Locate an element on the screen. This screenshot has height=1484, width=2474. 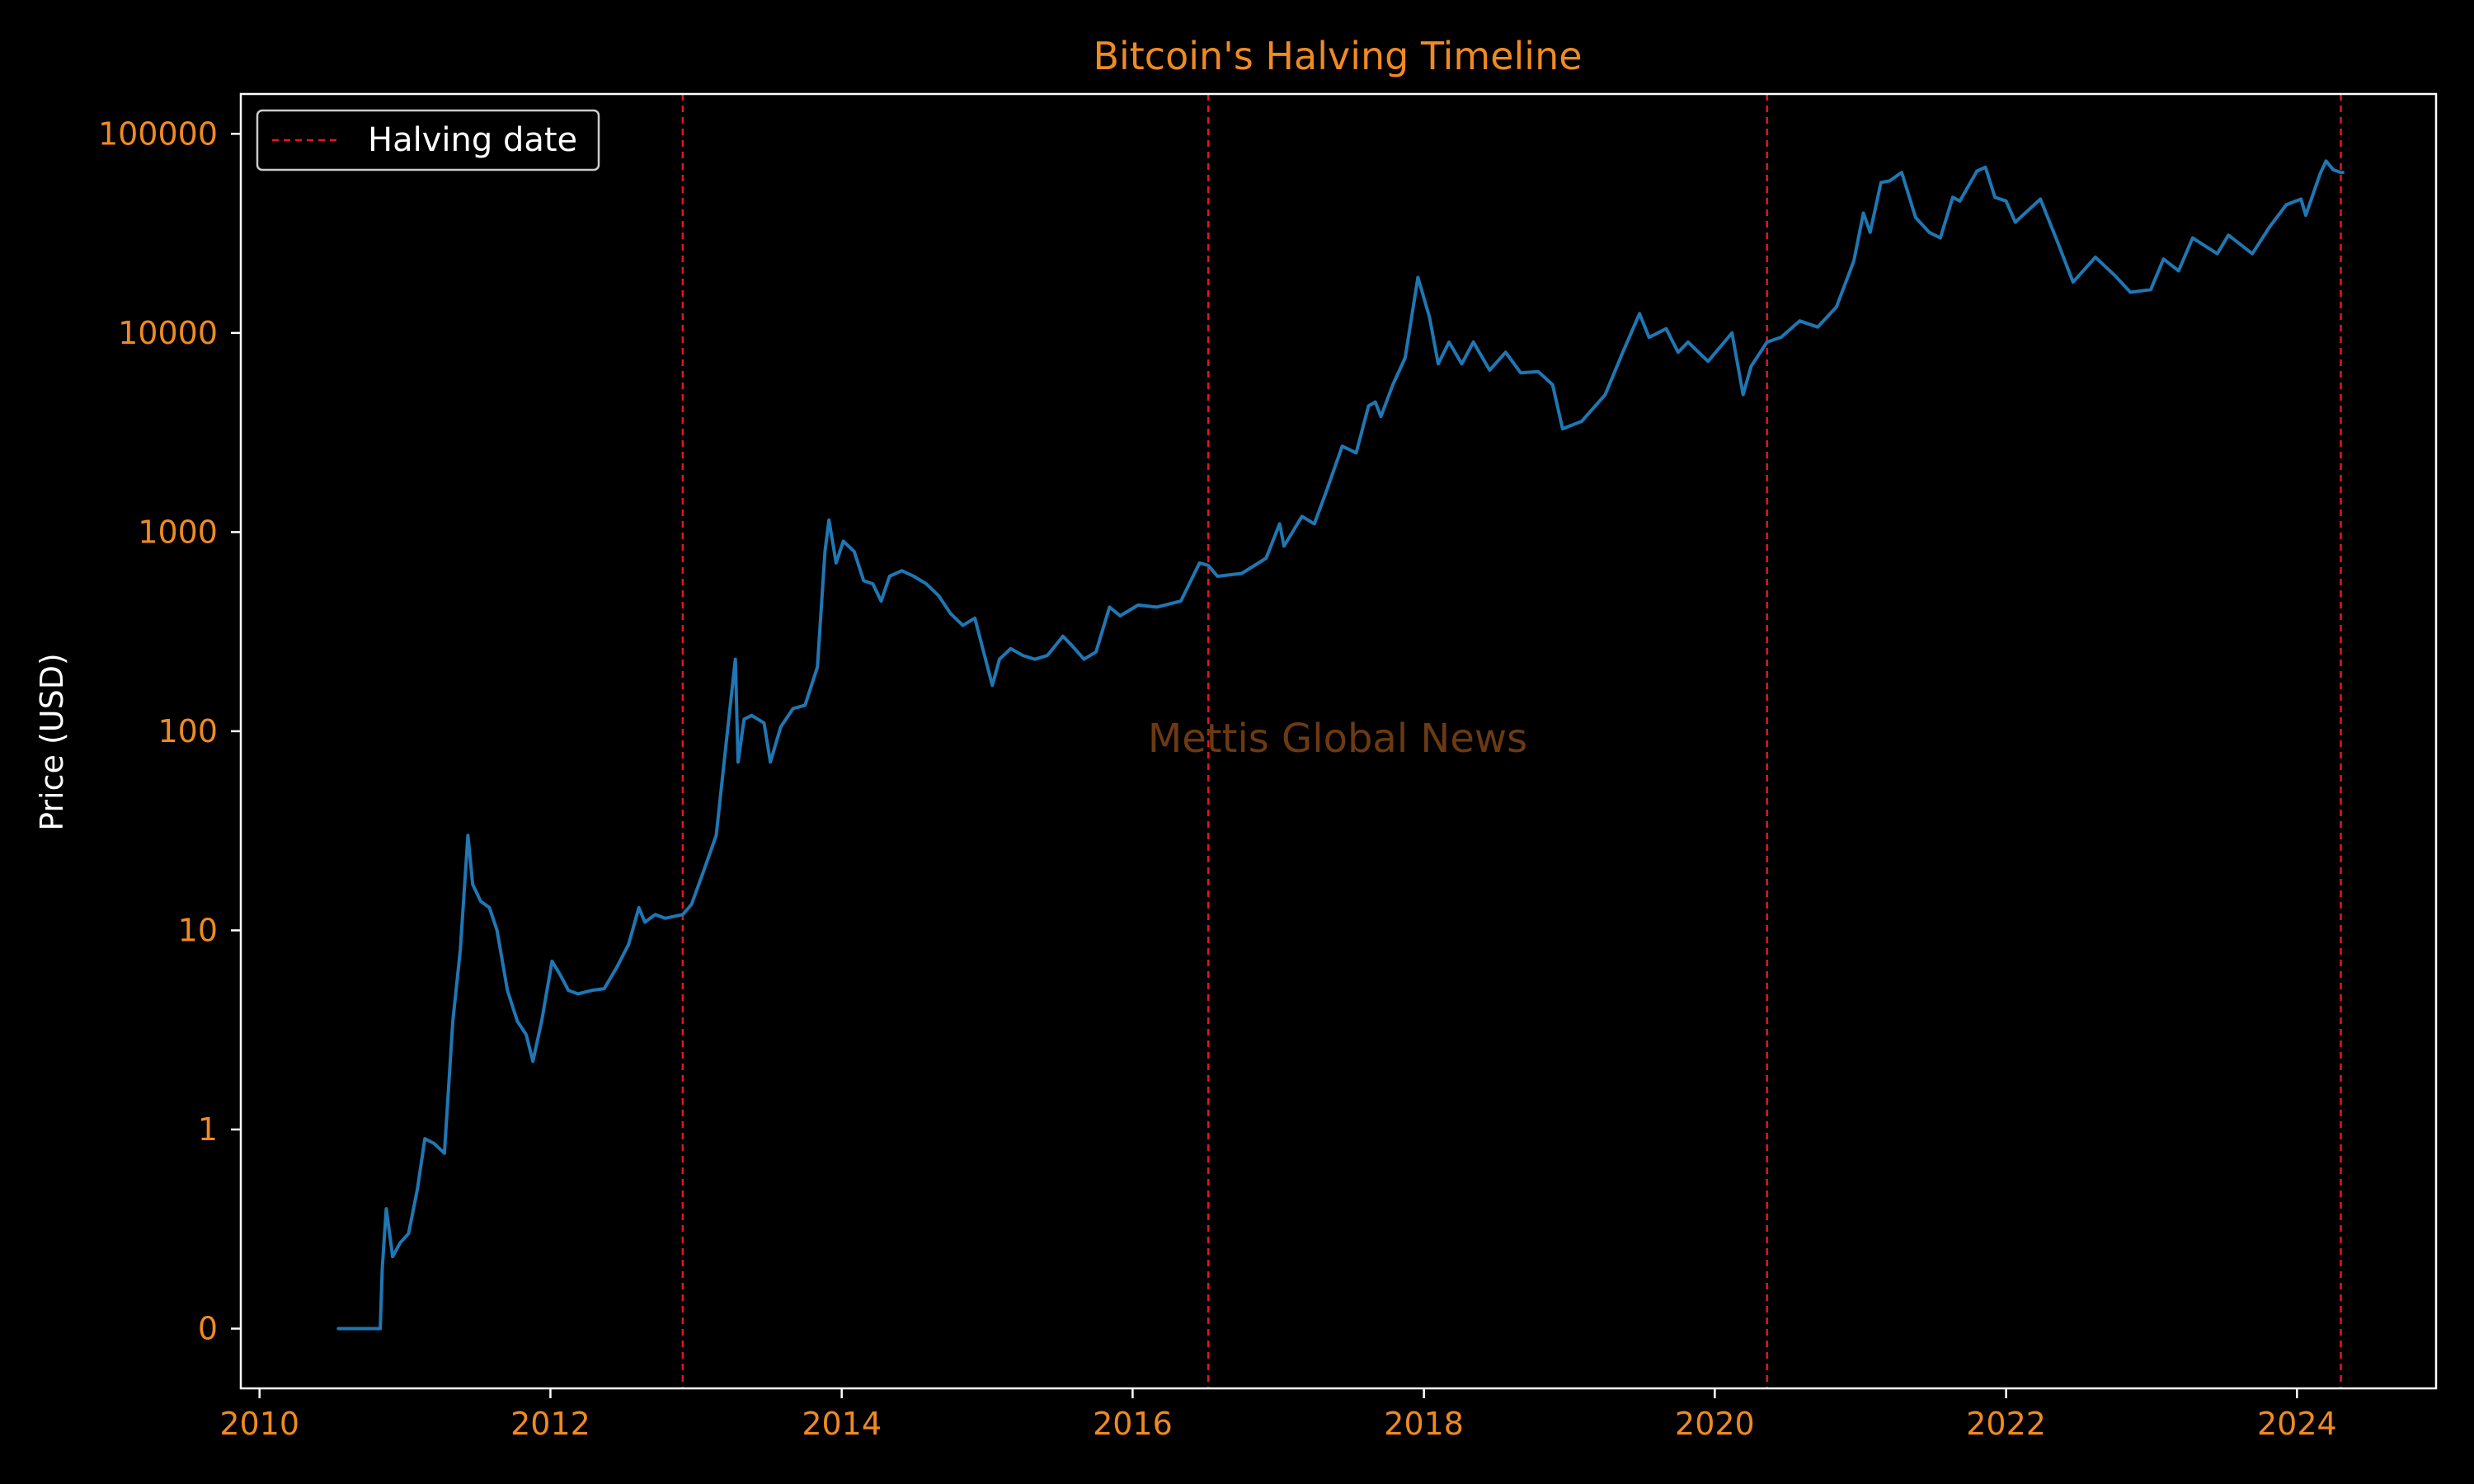
y-tick-label: 10 is located at coordinates (198, 930).